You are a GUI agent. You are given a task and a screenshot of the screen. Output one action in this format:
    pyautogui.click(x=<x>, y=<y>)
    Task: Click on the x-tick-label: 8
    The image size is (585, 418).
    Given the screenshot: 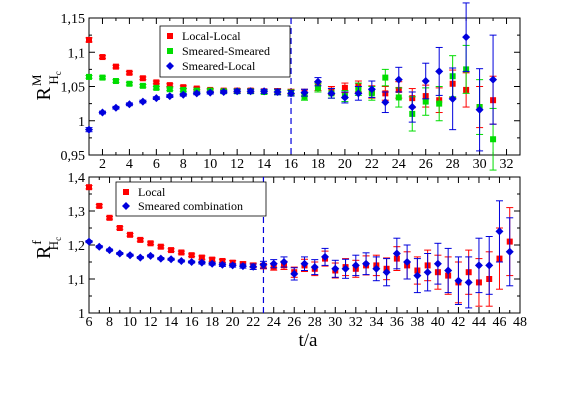 What is the action you would take?
    pyautogui.click(x=183, y=164)
    